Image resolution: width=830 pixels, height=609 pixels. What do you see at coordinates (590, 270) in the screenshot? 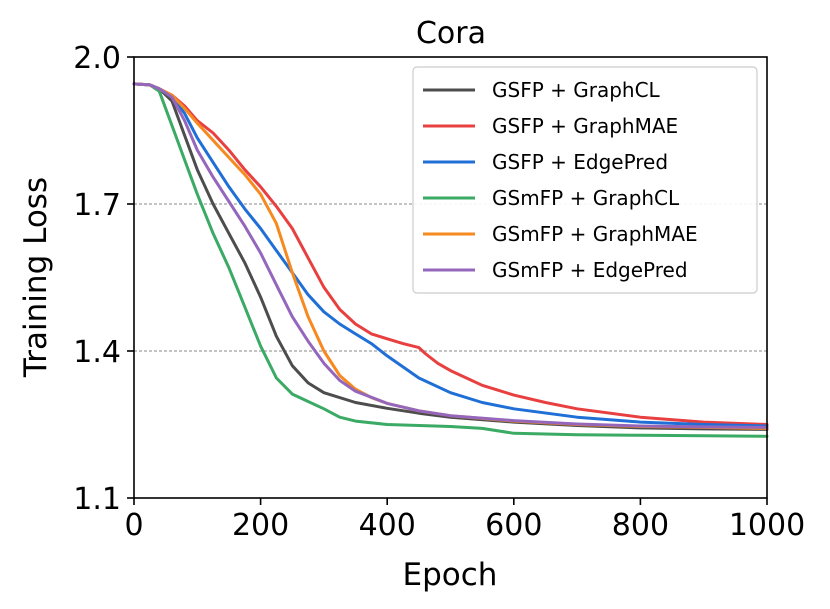
I see `legend-label-5: GSmFP + EdgePred` at bounding box center [590, 270].